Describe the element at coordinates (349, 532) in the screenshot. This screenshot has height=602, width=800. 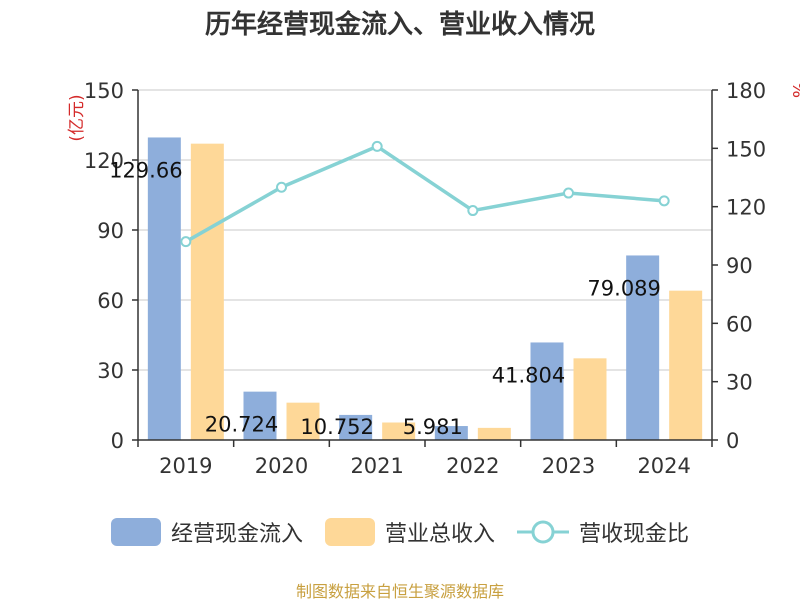
I see `legend-swatch-revenue` at that location.